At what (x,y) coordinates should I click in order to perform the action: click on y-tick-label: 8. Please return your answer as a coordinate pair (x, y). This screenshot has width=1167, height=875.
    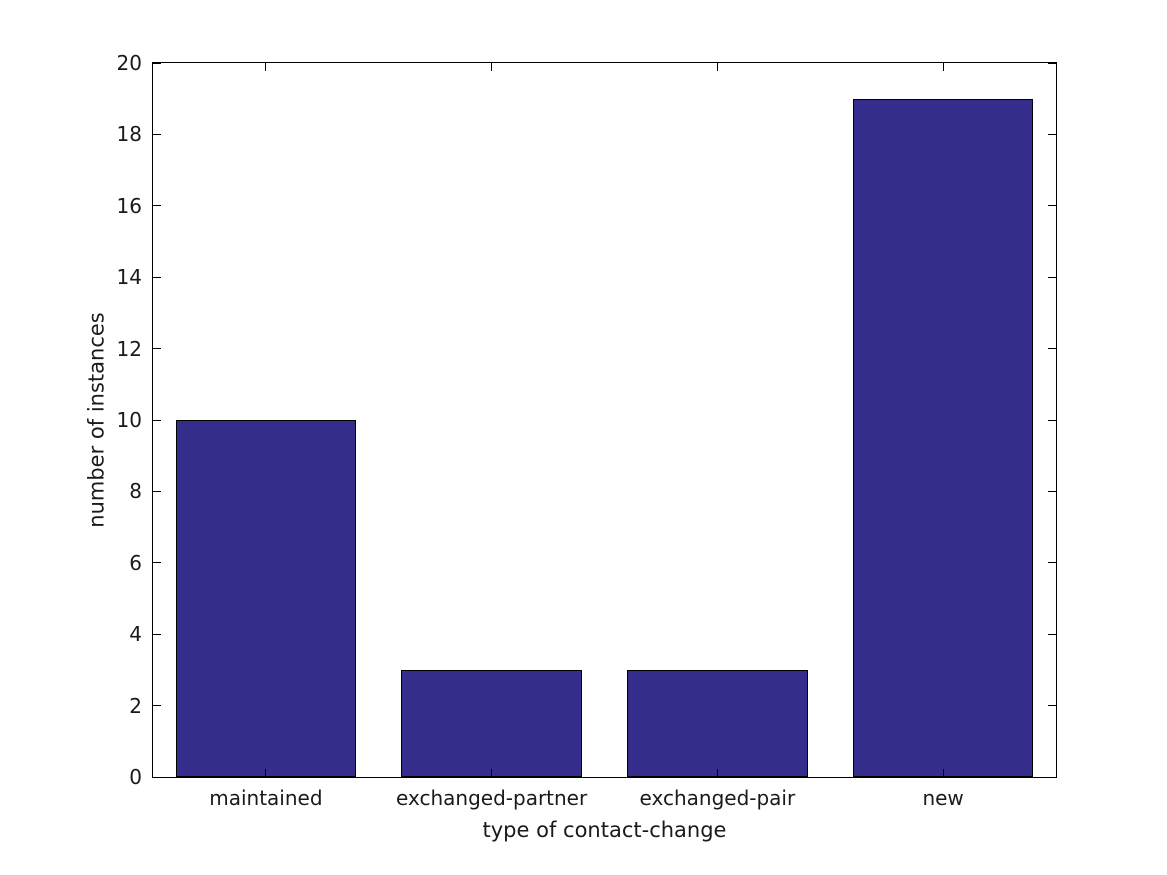
    Looking at the image, I should click on (135, 491).